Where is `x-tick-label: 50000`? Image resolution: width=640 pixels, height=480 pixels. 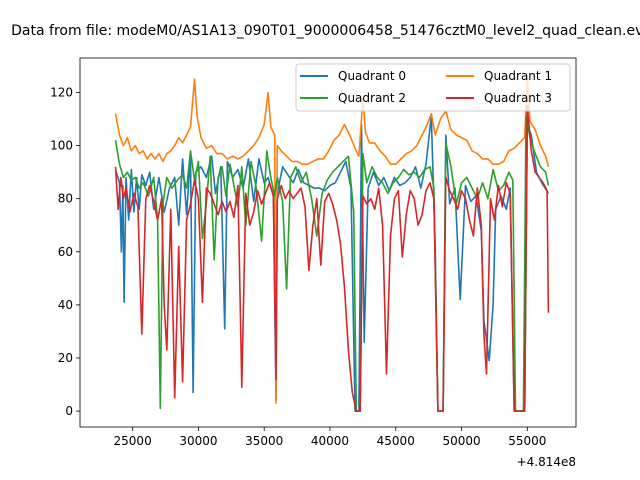 x-tick-label: 50000 is located at coordinates (461, 441).